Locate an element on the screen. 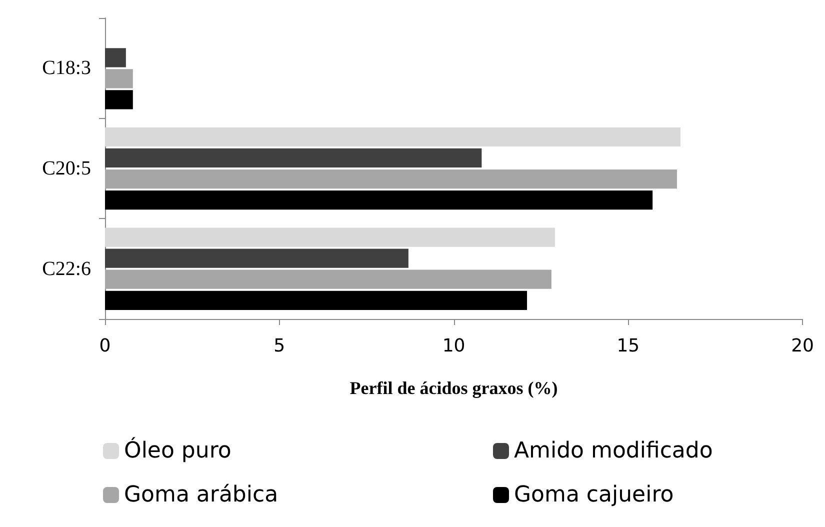 The width and height of the screenshot is (825, 527). y-tick-label: C20:5 is located at coordinates (66, 169).